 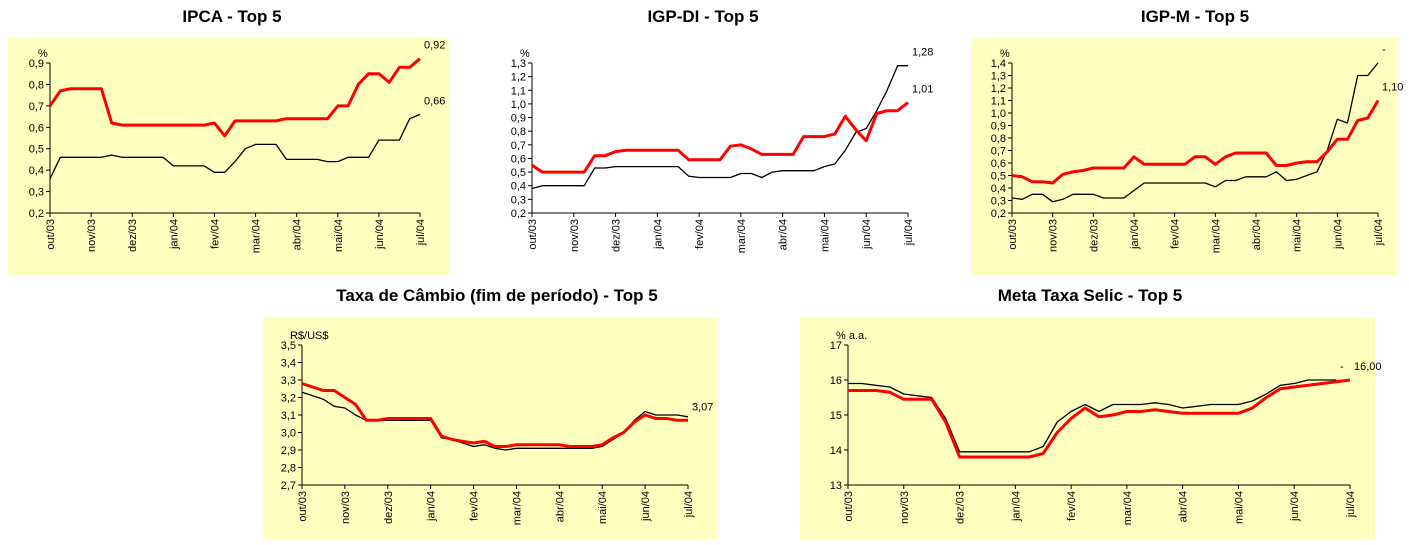 I want to click on chart-title: IGP-M - Top 5, so click(x=1195, y=16).